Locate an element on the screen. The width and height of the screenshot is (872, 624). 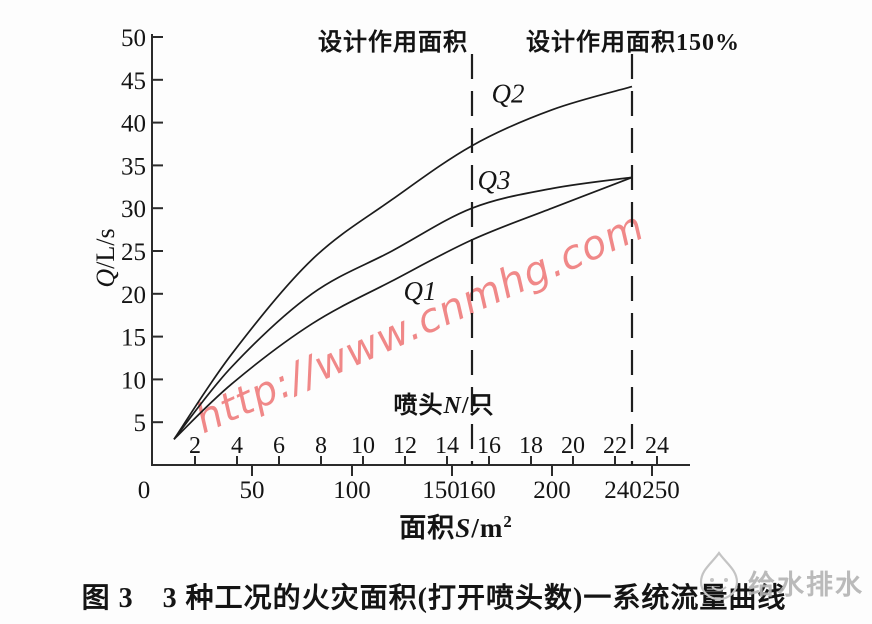
x-axis-variable: S is located at coordinates (463, 528).